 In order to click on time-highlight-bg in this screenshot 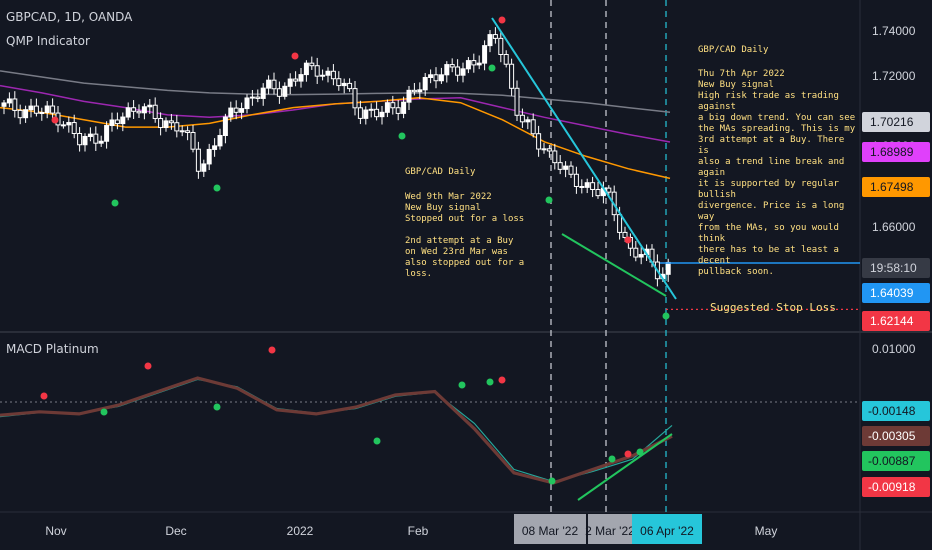, I will do `click(550, 529)`.